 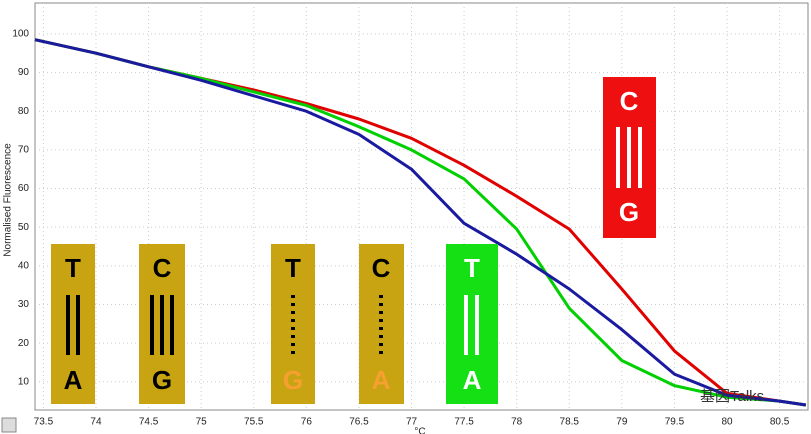 I want to click on y-tick-label: 40, so click(x=24, y=265).